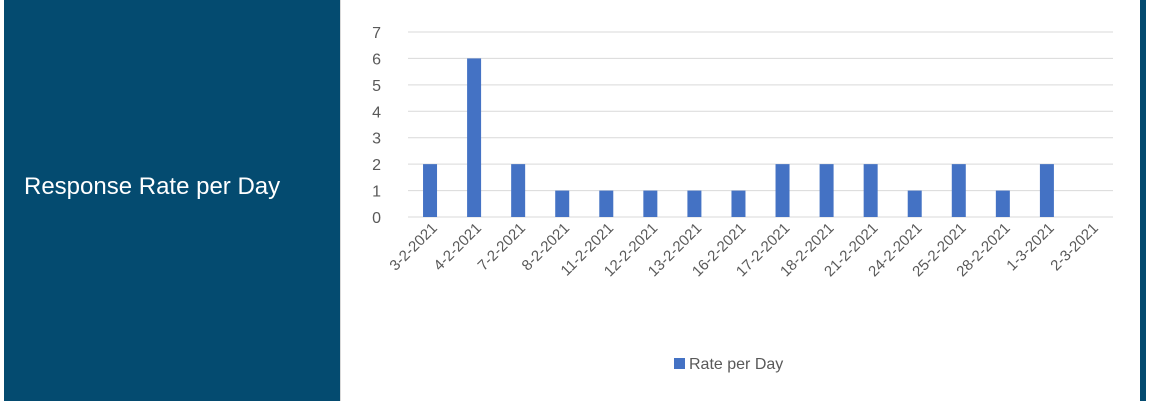 Image resolution: width=1152 pixels, height=406 pixels. Describe the element at coordinates (376, 165) in the screenshot. I see `y-tick-label: 2` at that location.